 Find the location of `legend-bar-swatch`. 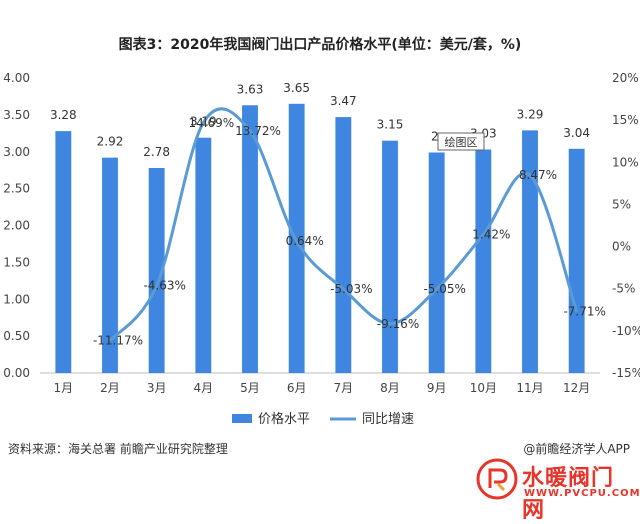

legend-bar-swatch is located at coordinates (242, 418).